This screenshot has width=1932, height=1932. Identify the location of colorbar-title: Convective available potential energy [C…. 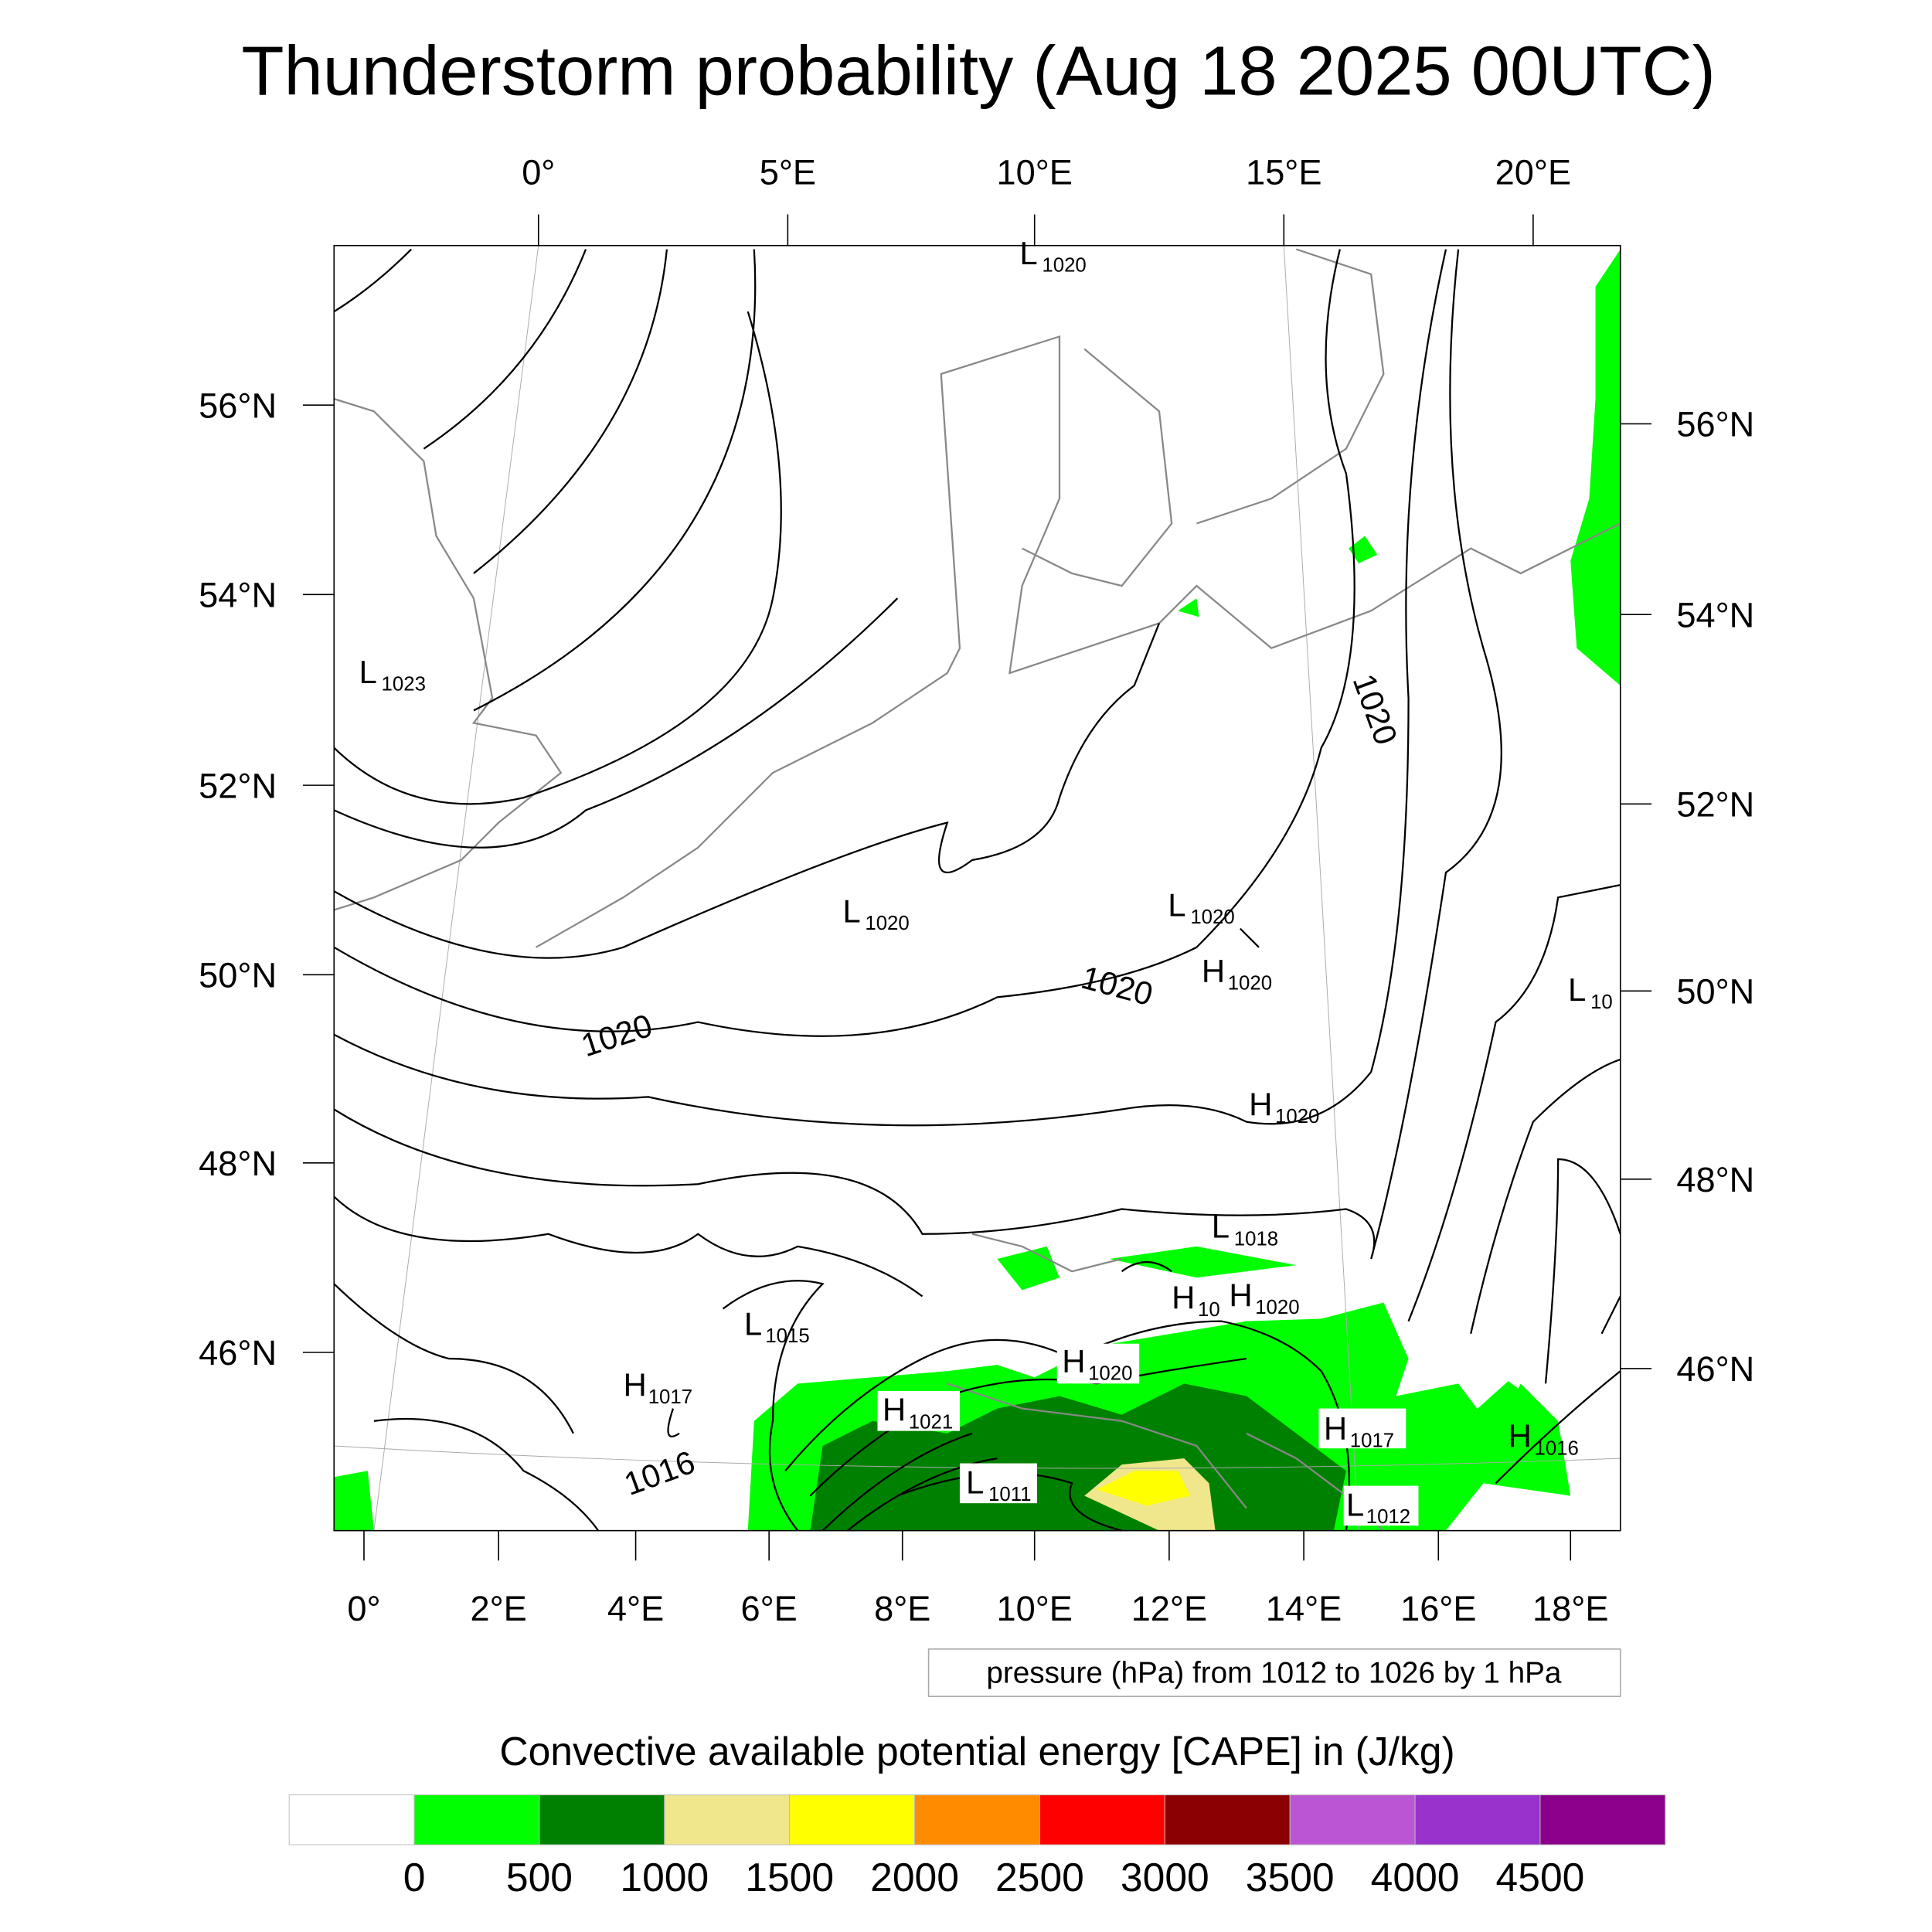
(977, 1752).